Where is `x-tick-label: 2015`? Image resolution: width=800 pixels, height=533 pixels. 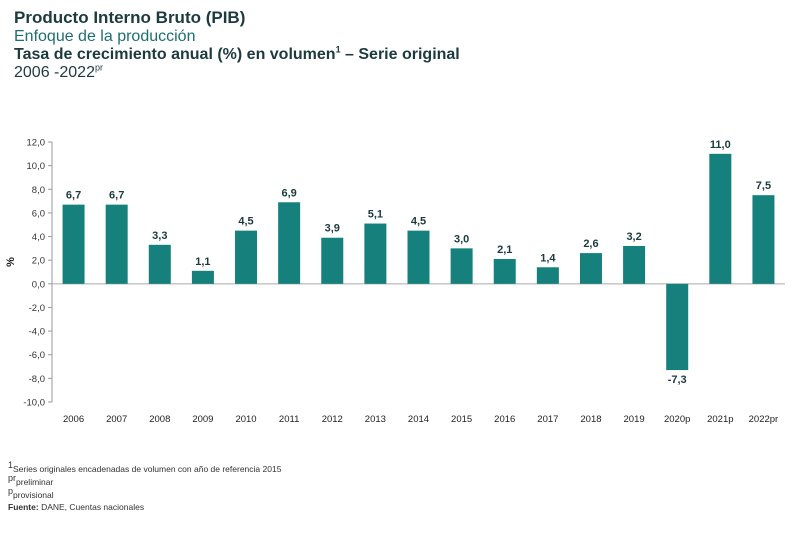
x-tick-label: 2015 is located at coordinates (461, 419).